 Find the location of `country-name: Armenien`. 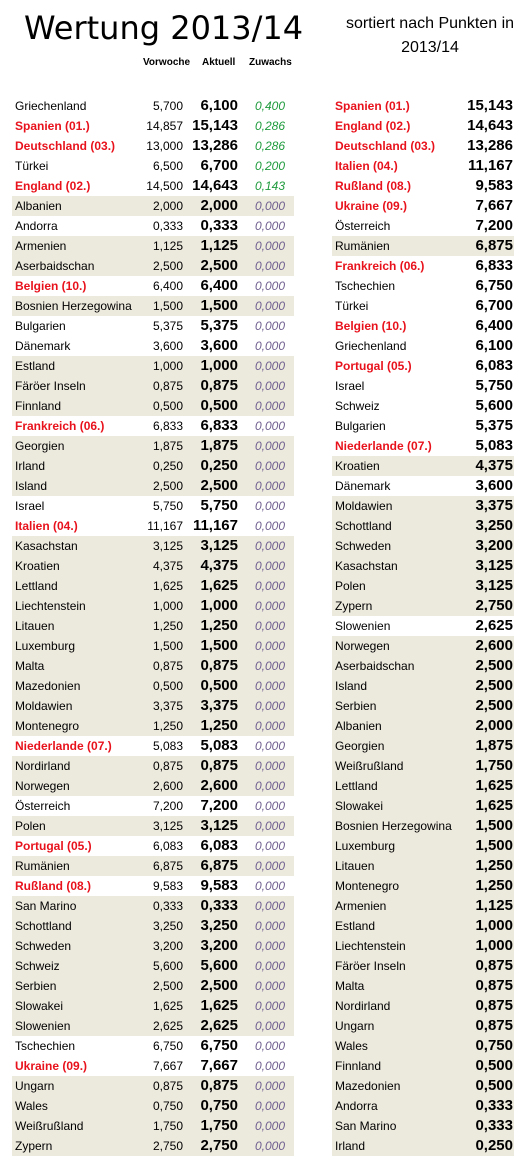

country-name: Armenien is located at coordinates (41, 246).